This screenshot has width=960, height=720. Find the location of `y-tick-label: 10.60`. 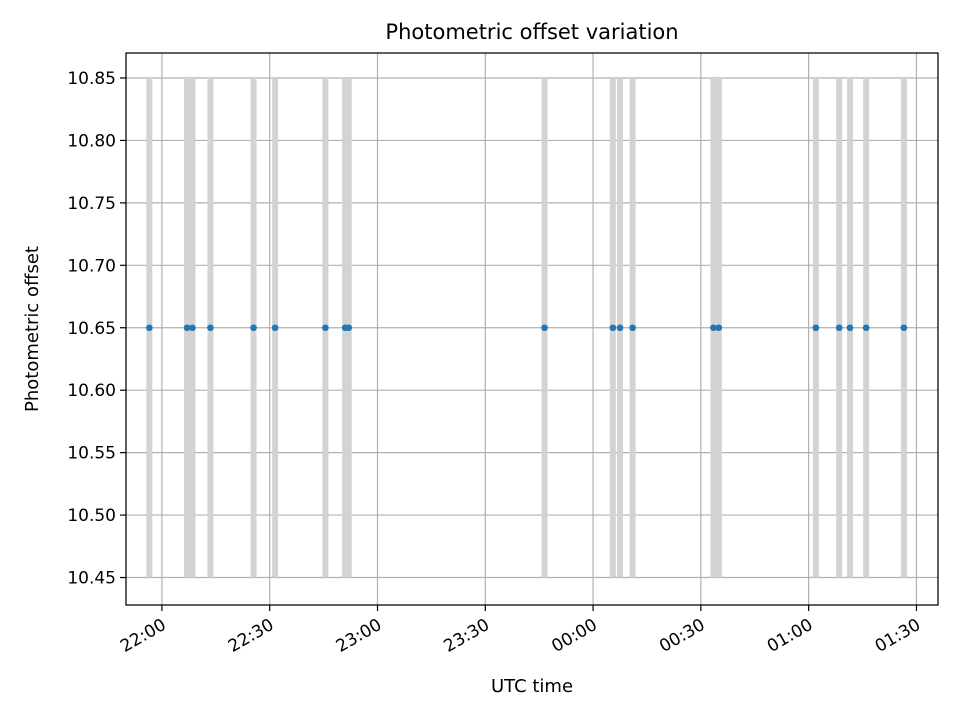

y-tick-label: 10.60 is located at coordinates (91, 391).